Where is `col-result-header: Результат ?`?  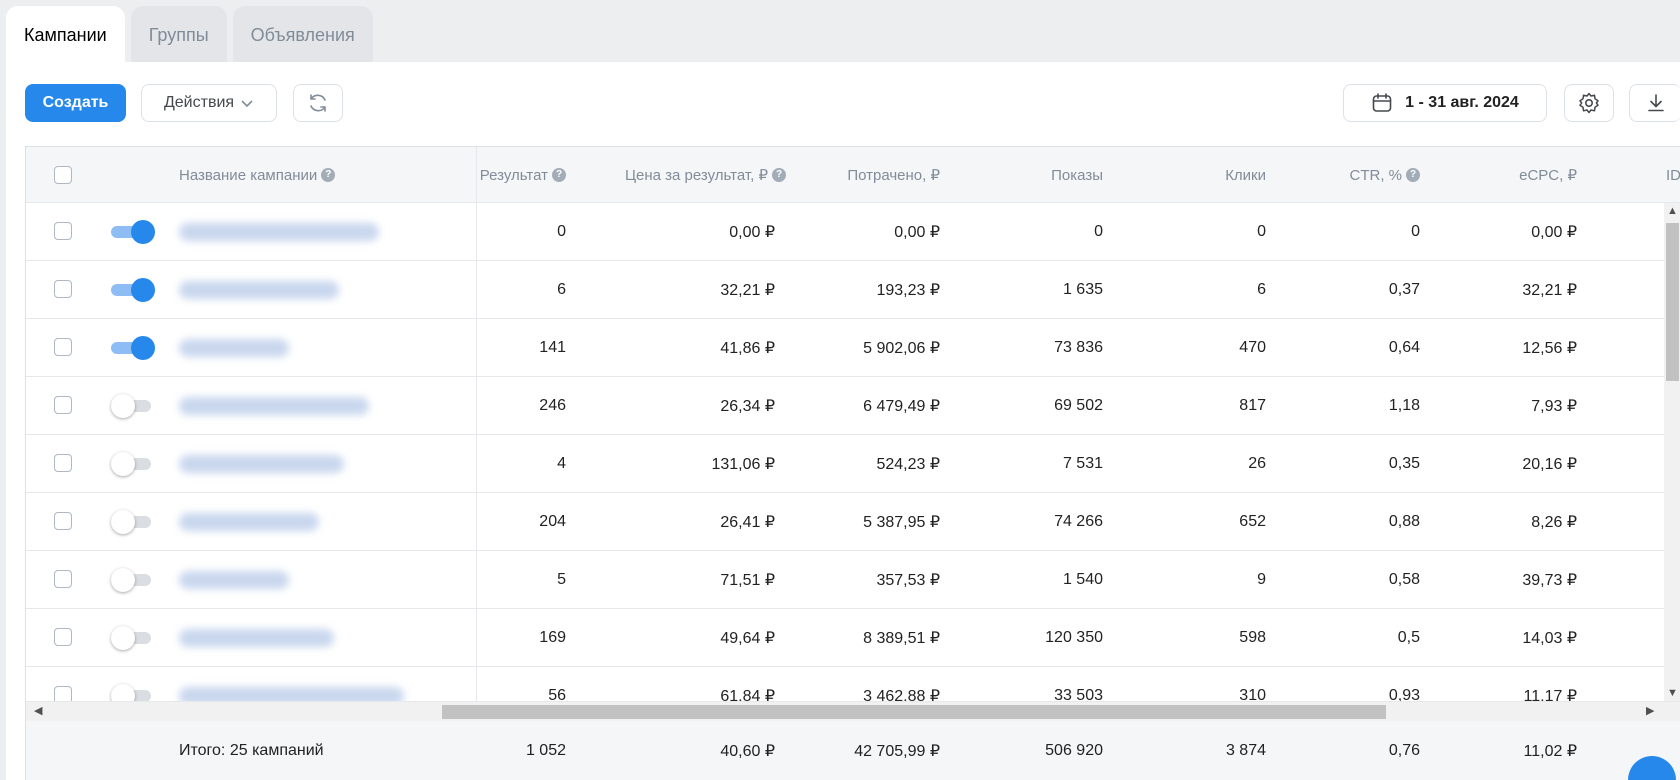 col-result-header: Результат ? is located at coordinates (516, 175).